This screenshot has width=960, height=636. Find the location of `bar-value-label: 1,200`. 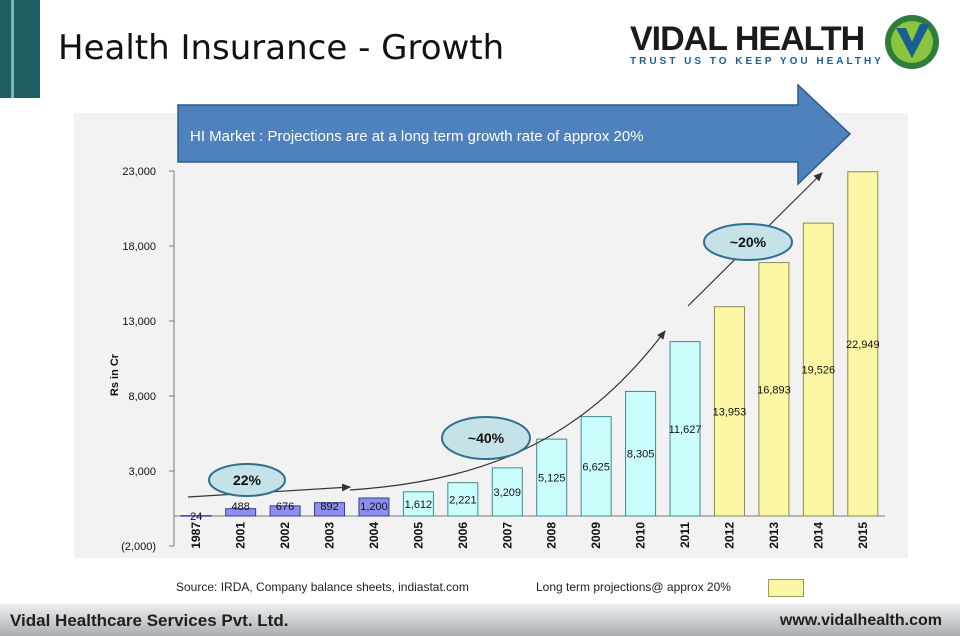

bar-value-label: 1,200 is located at coordinates (374, 507).